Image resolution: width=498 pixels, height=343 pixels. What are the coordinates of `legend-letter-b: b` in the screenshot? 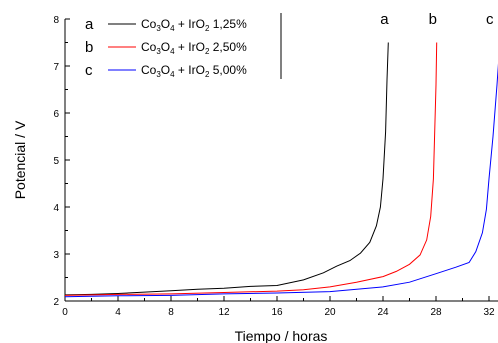 It's located at (89, 47).